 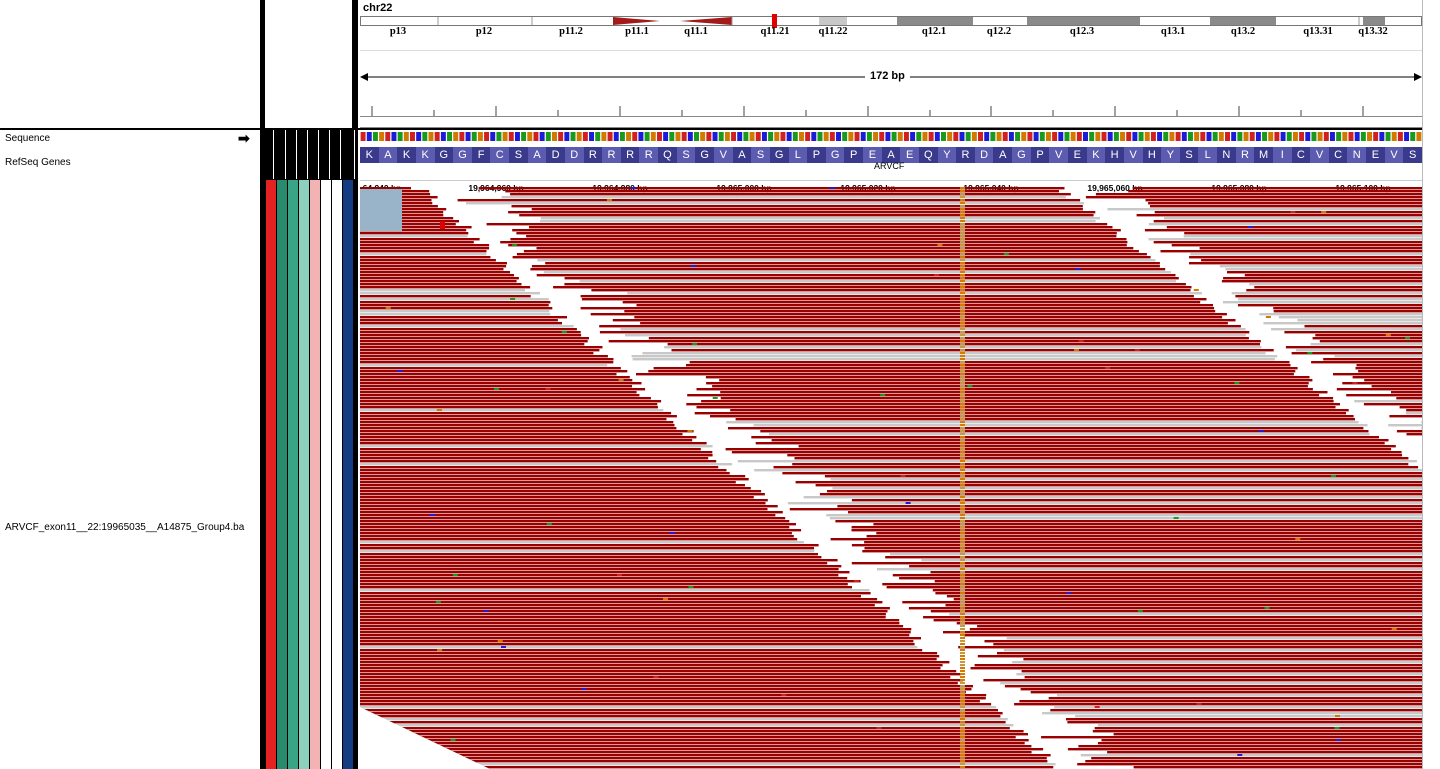 What do you see at coordinates (28, 138) in the screenshot?
I see `track-name-sequence: Sequence` at bounding box center [28, 138].